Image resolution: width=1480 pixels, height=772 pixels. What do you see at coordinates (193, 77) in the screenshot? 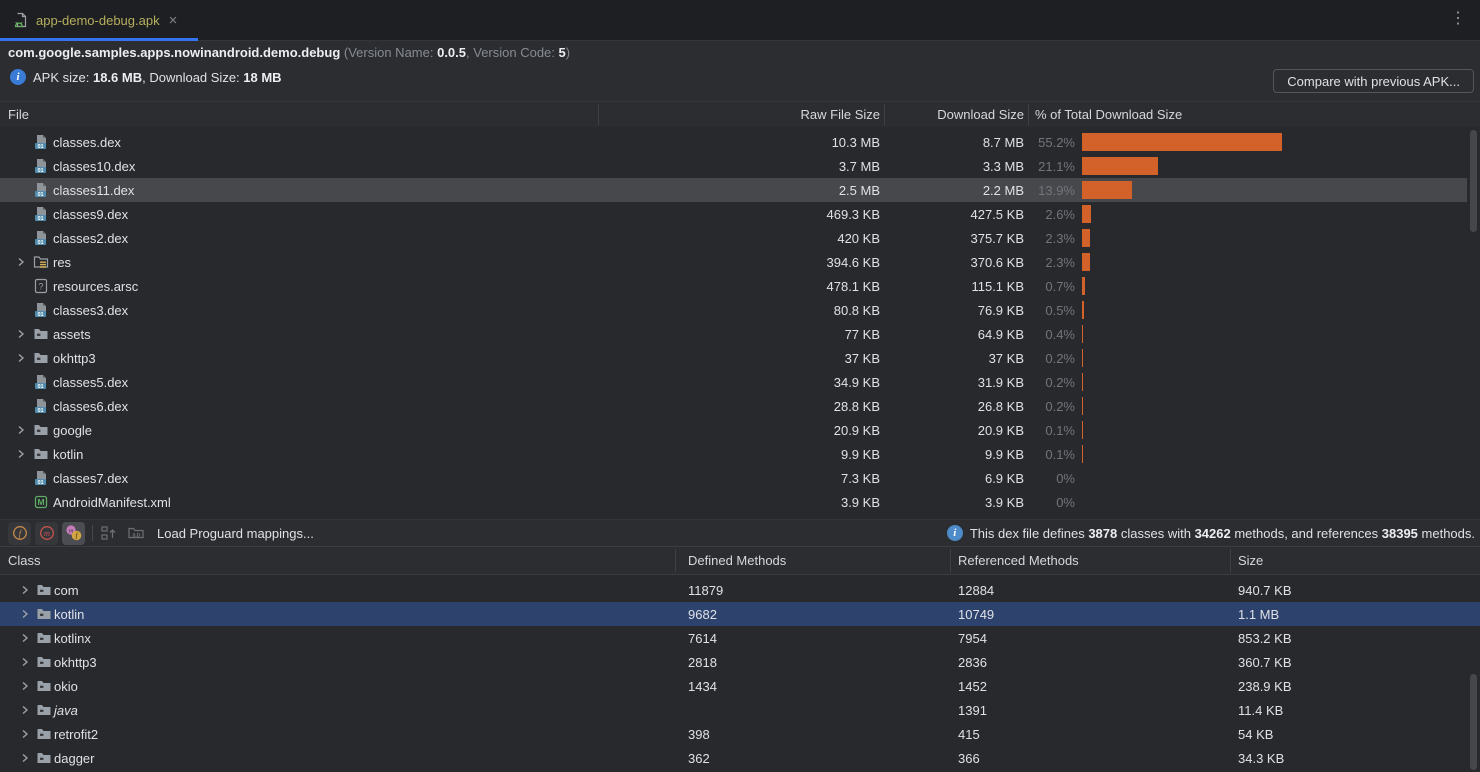
I see `download-size-label: , Download Size:` at bounding box center [193, 77].